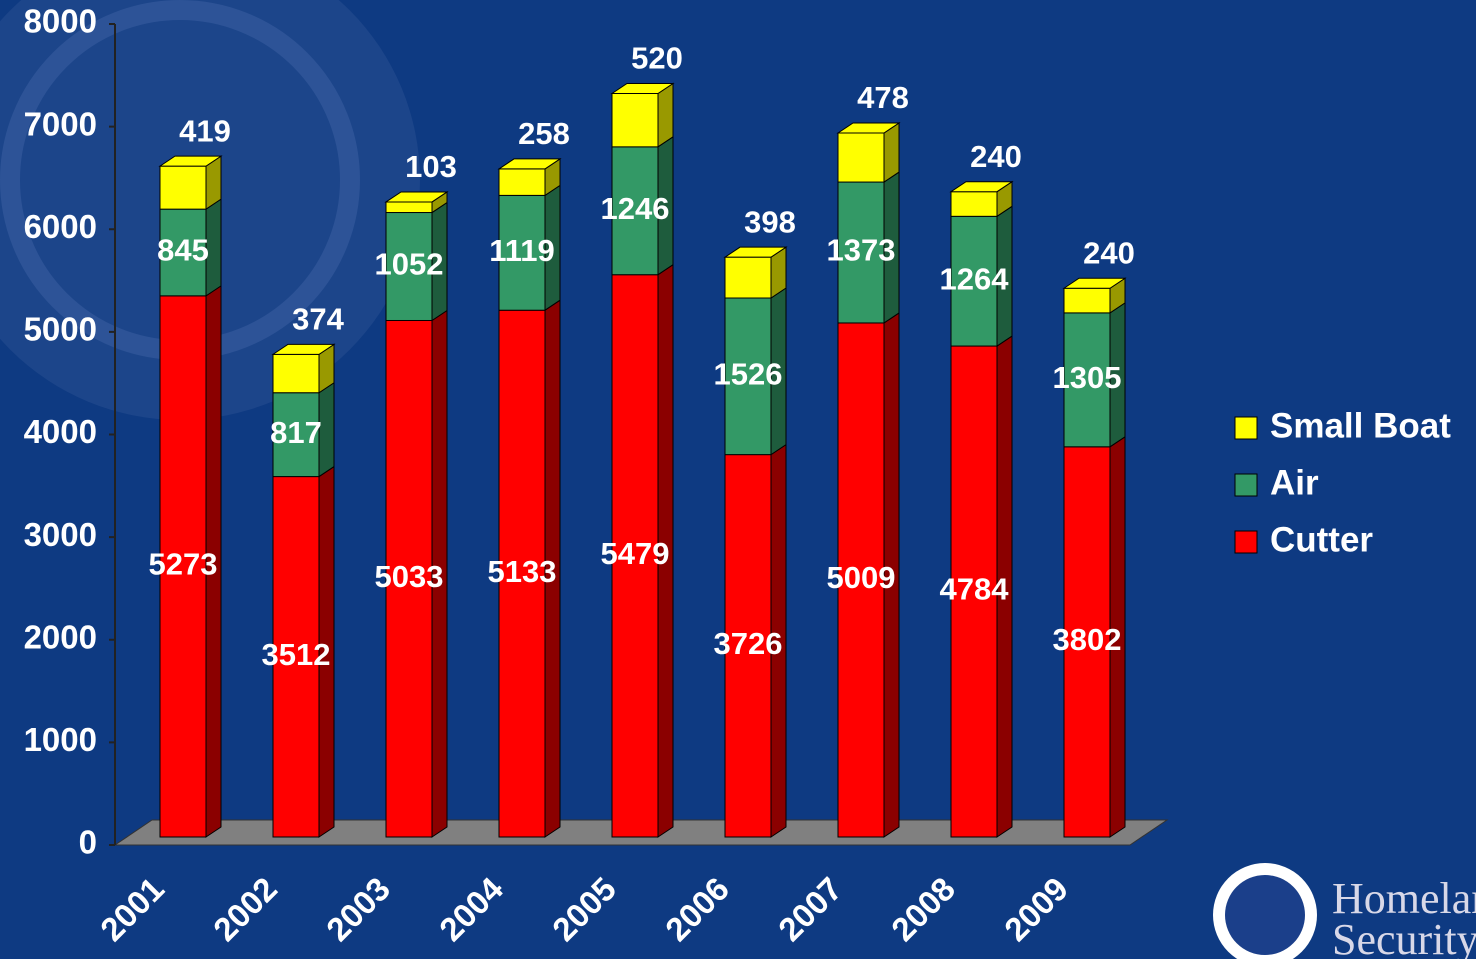 The image size is (1476, 959). I want to click on logo-text: Security, so click(1404, 937).